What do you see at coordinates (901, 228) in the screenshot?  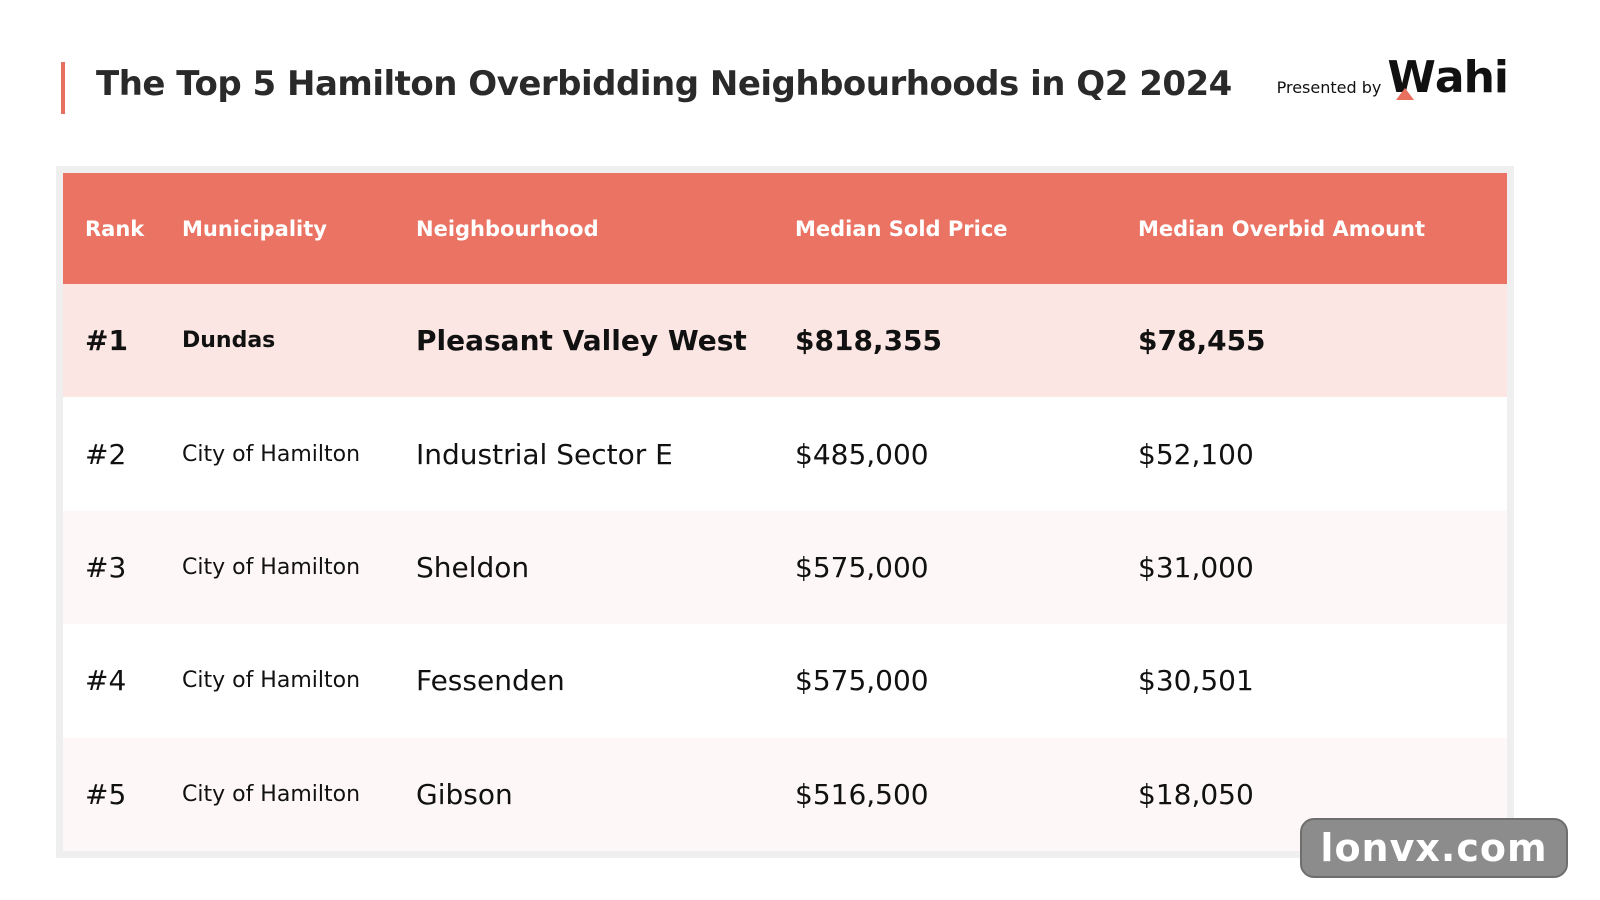 I see `header-median-sold-price: Median Sold Price` at bounding box center [901, 228].